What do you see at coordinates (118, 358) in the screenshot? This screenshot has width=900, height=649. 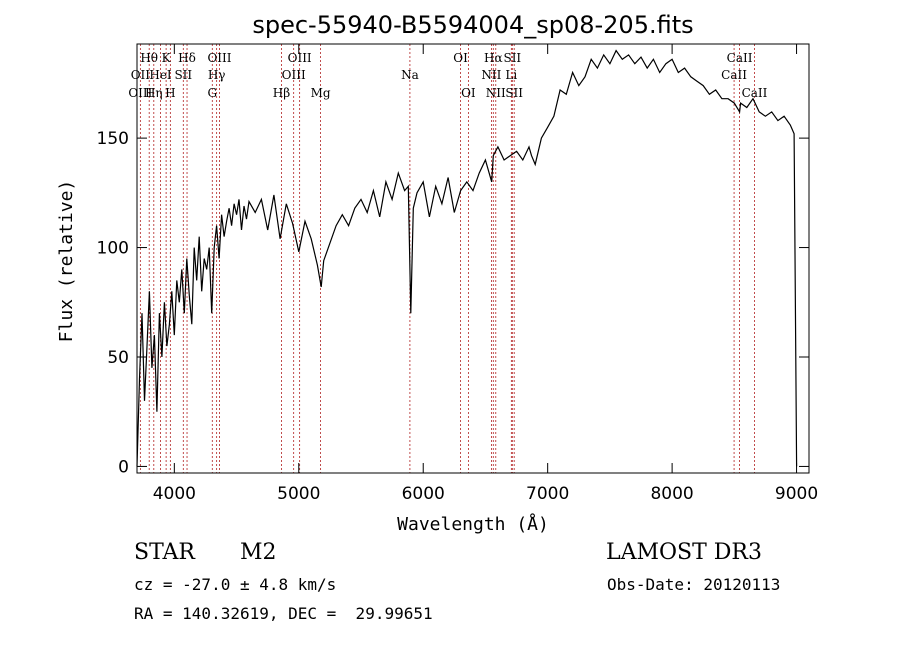 I see `y-tick-label: 50` at bounding box center [118, 358].